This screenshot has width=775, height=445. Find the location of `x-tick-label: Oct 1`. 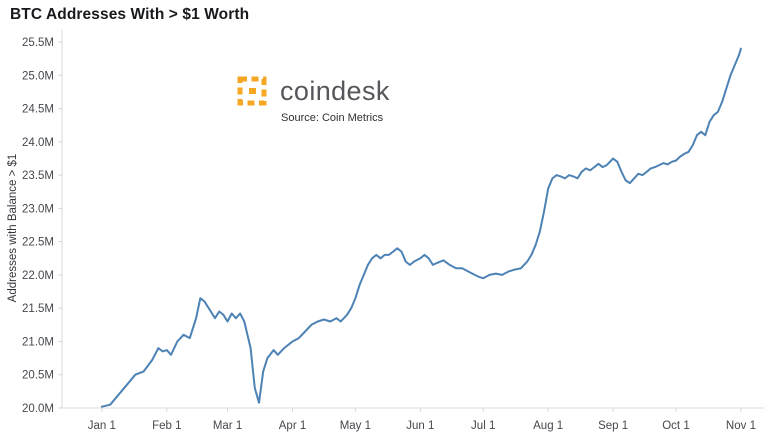

x-tick-label: Oct 1 is located at coordinates (675, 426).